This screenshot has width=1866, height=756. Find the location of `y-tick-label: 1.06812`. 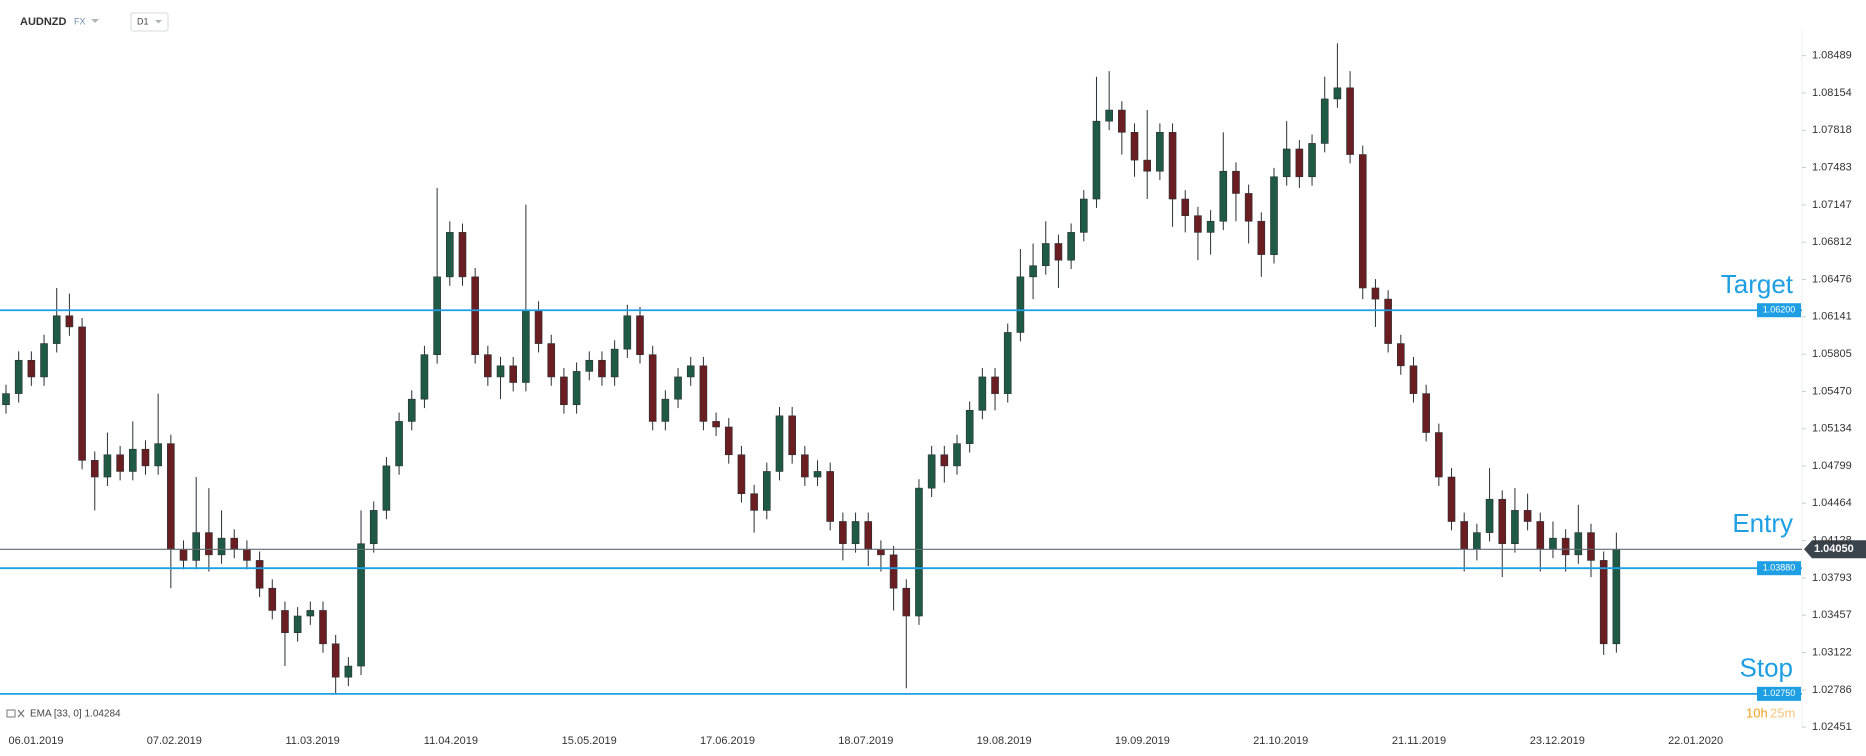

y-tick-label: 1.06812 is located at coordinates (1832, 242).